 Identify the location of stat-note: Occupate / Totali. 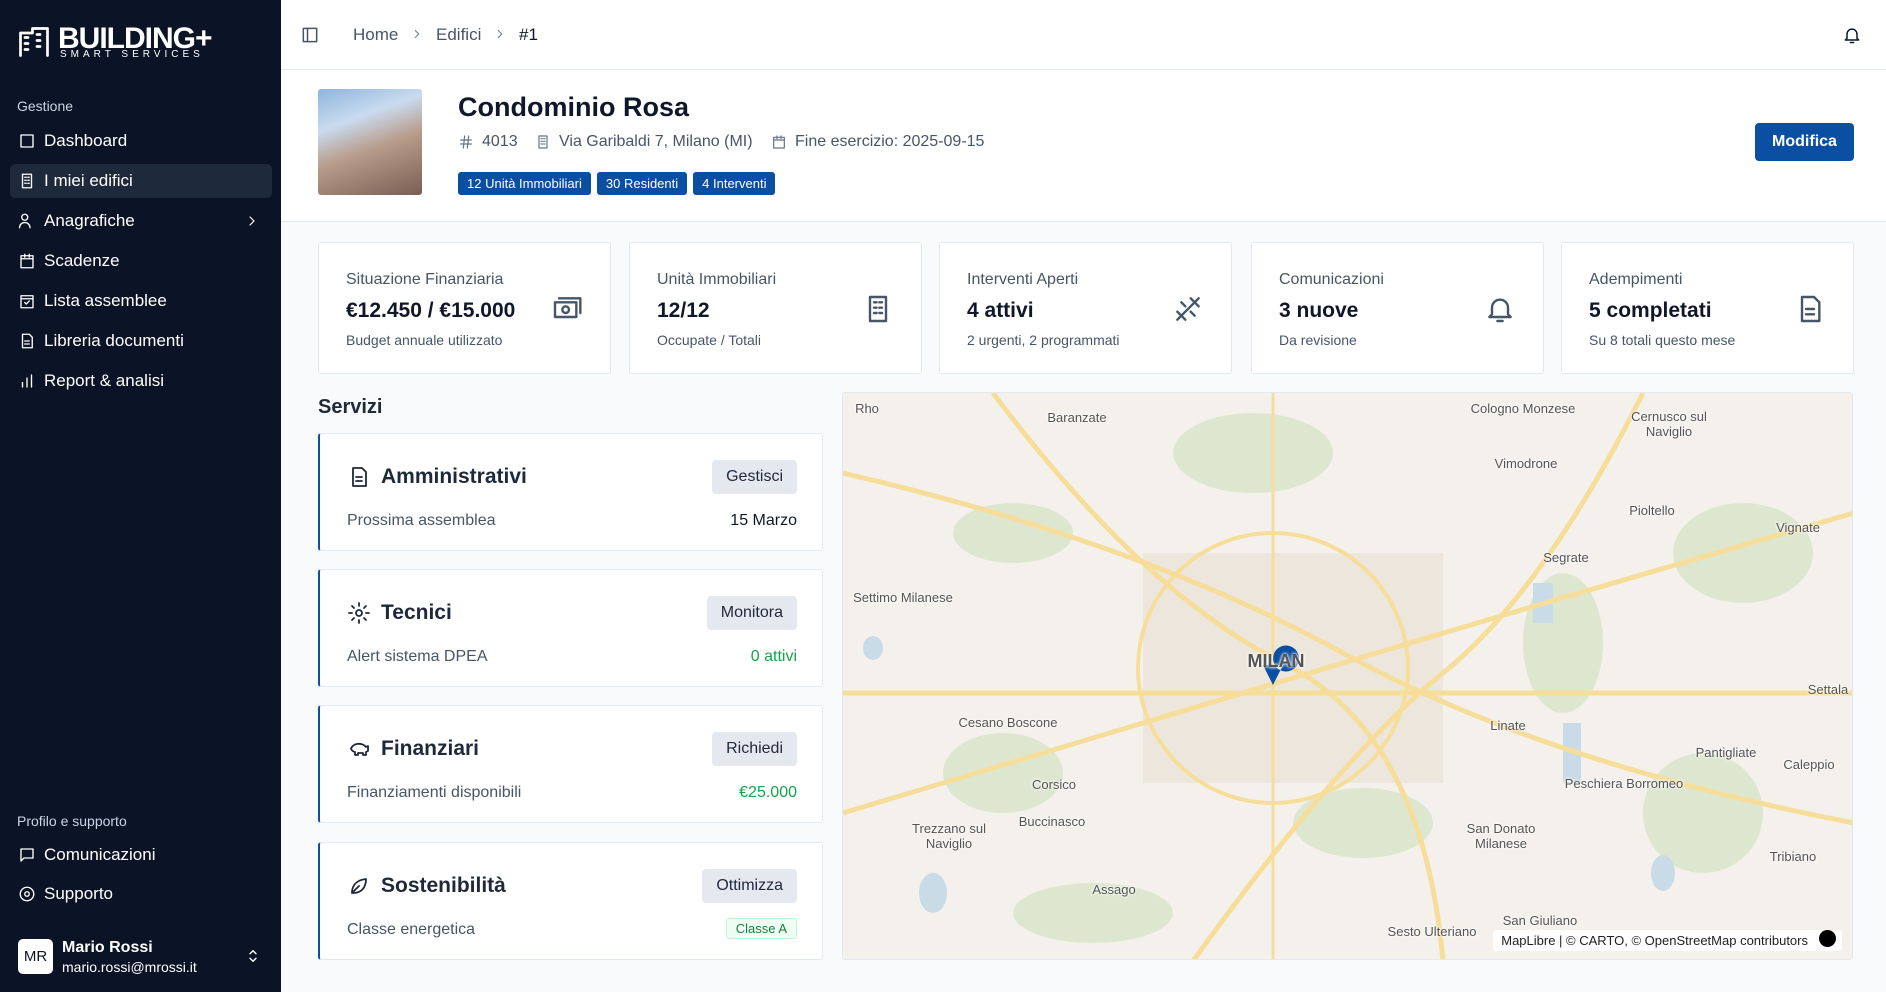
(709, 340).